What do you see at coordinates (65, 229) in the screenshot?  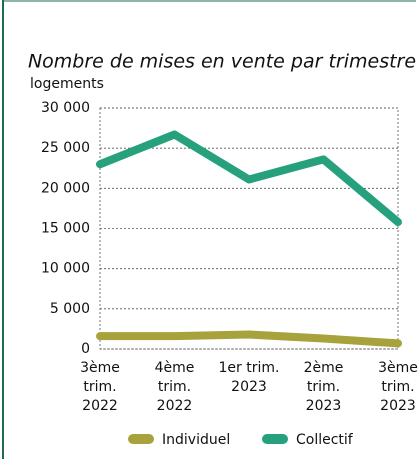 I see `y-tick-label: 15 000` at bounding box center [65, 229].